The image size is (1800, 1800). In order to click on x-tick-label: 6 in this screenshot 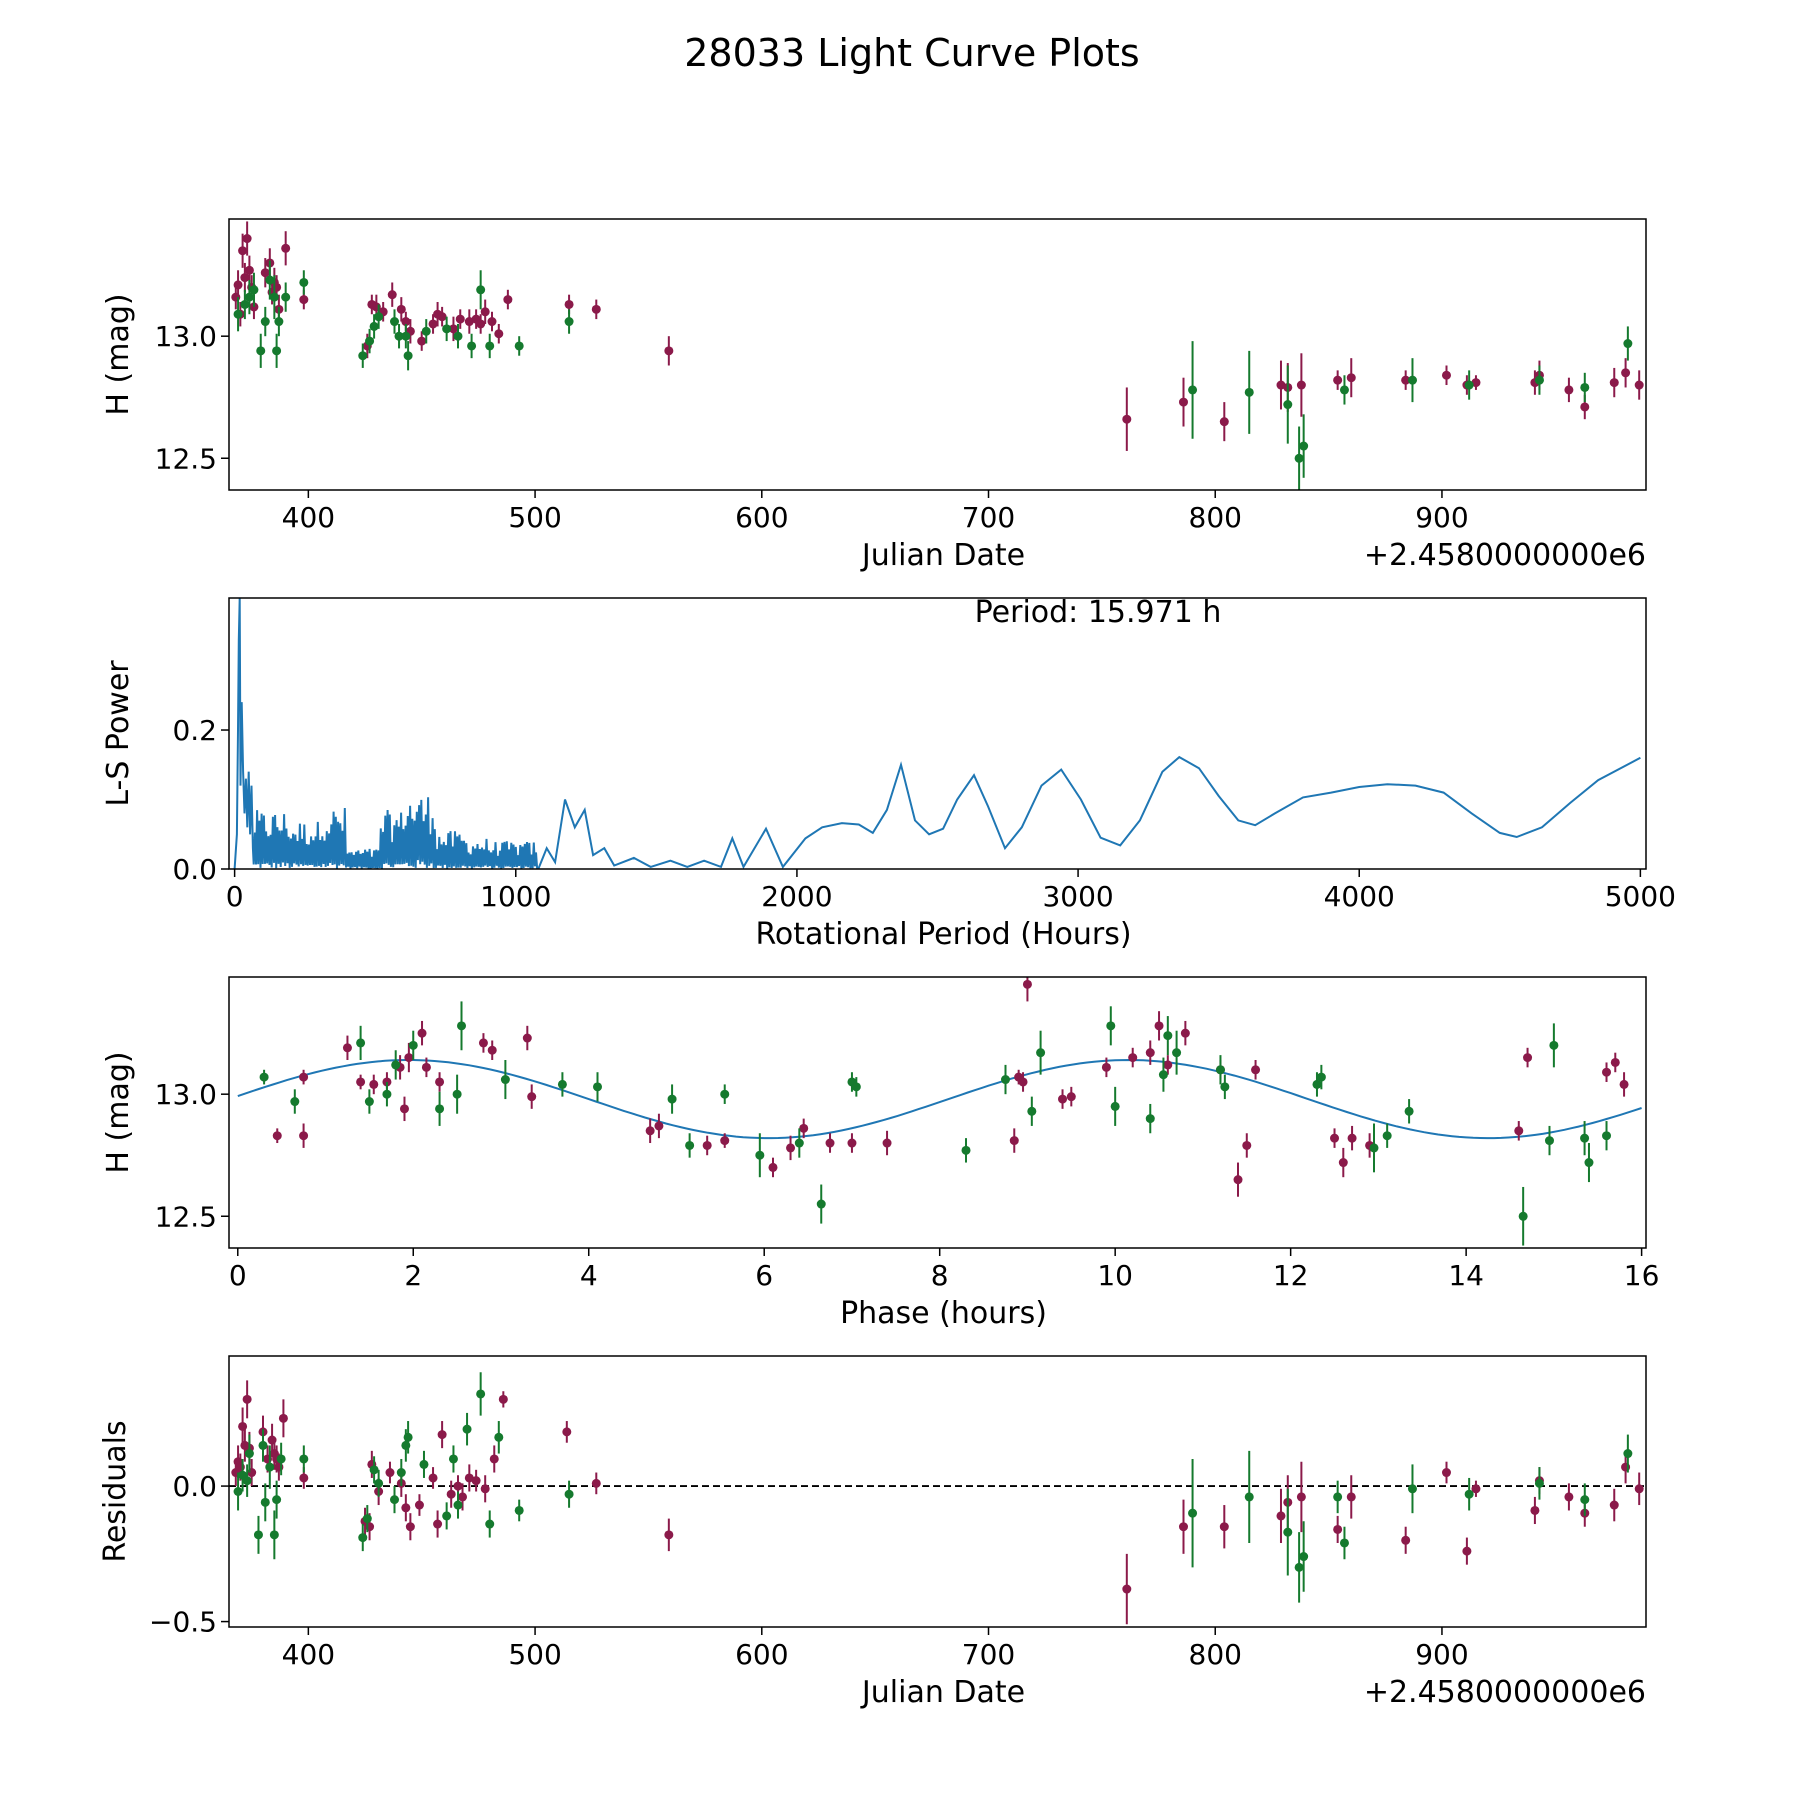, I will do `click(764, 1275)`.